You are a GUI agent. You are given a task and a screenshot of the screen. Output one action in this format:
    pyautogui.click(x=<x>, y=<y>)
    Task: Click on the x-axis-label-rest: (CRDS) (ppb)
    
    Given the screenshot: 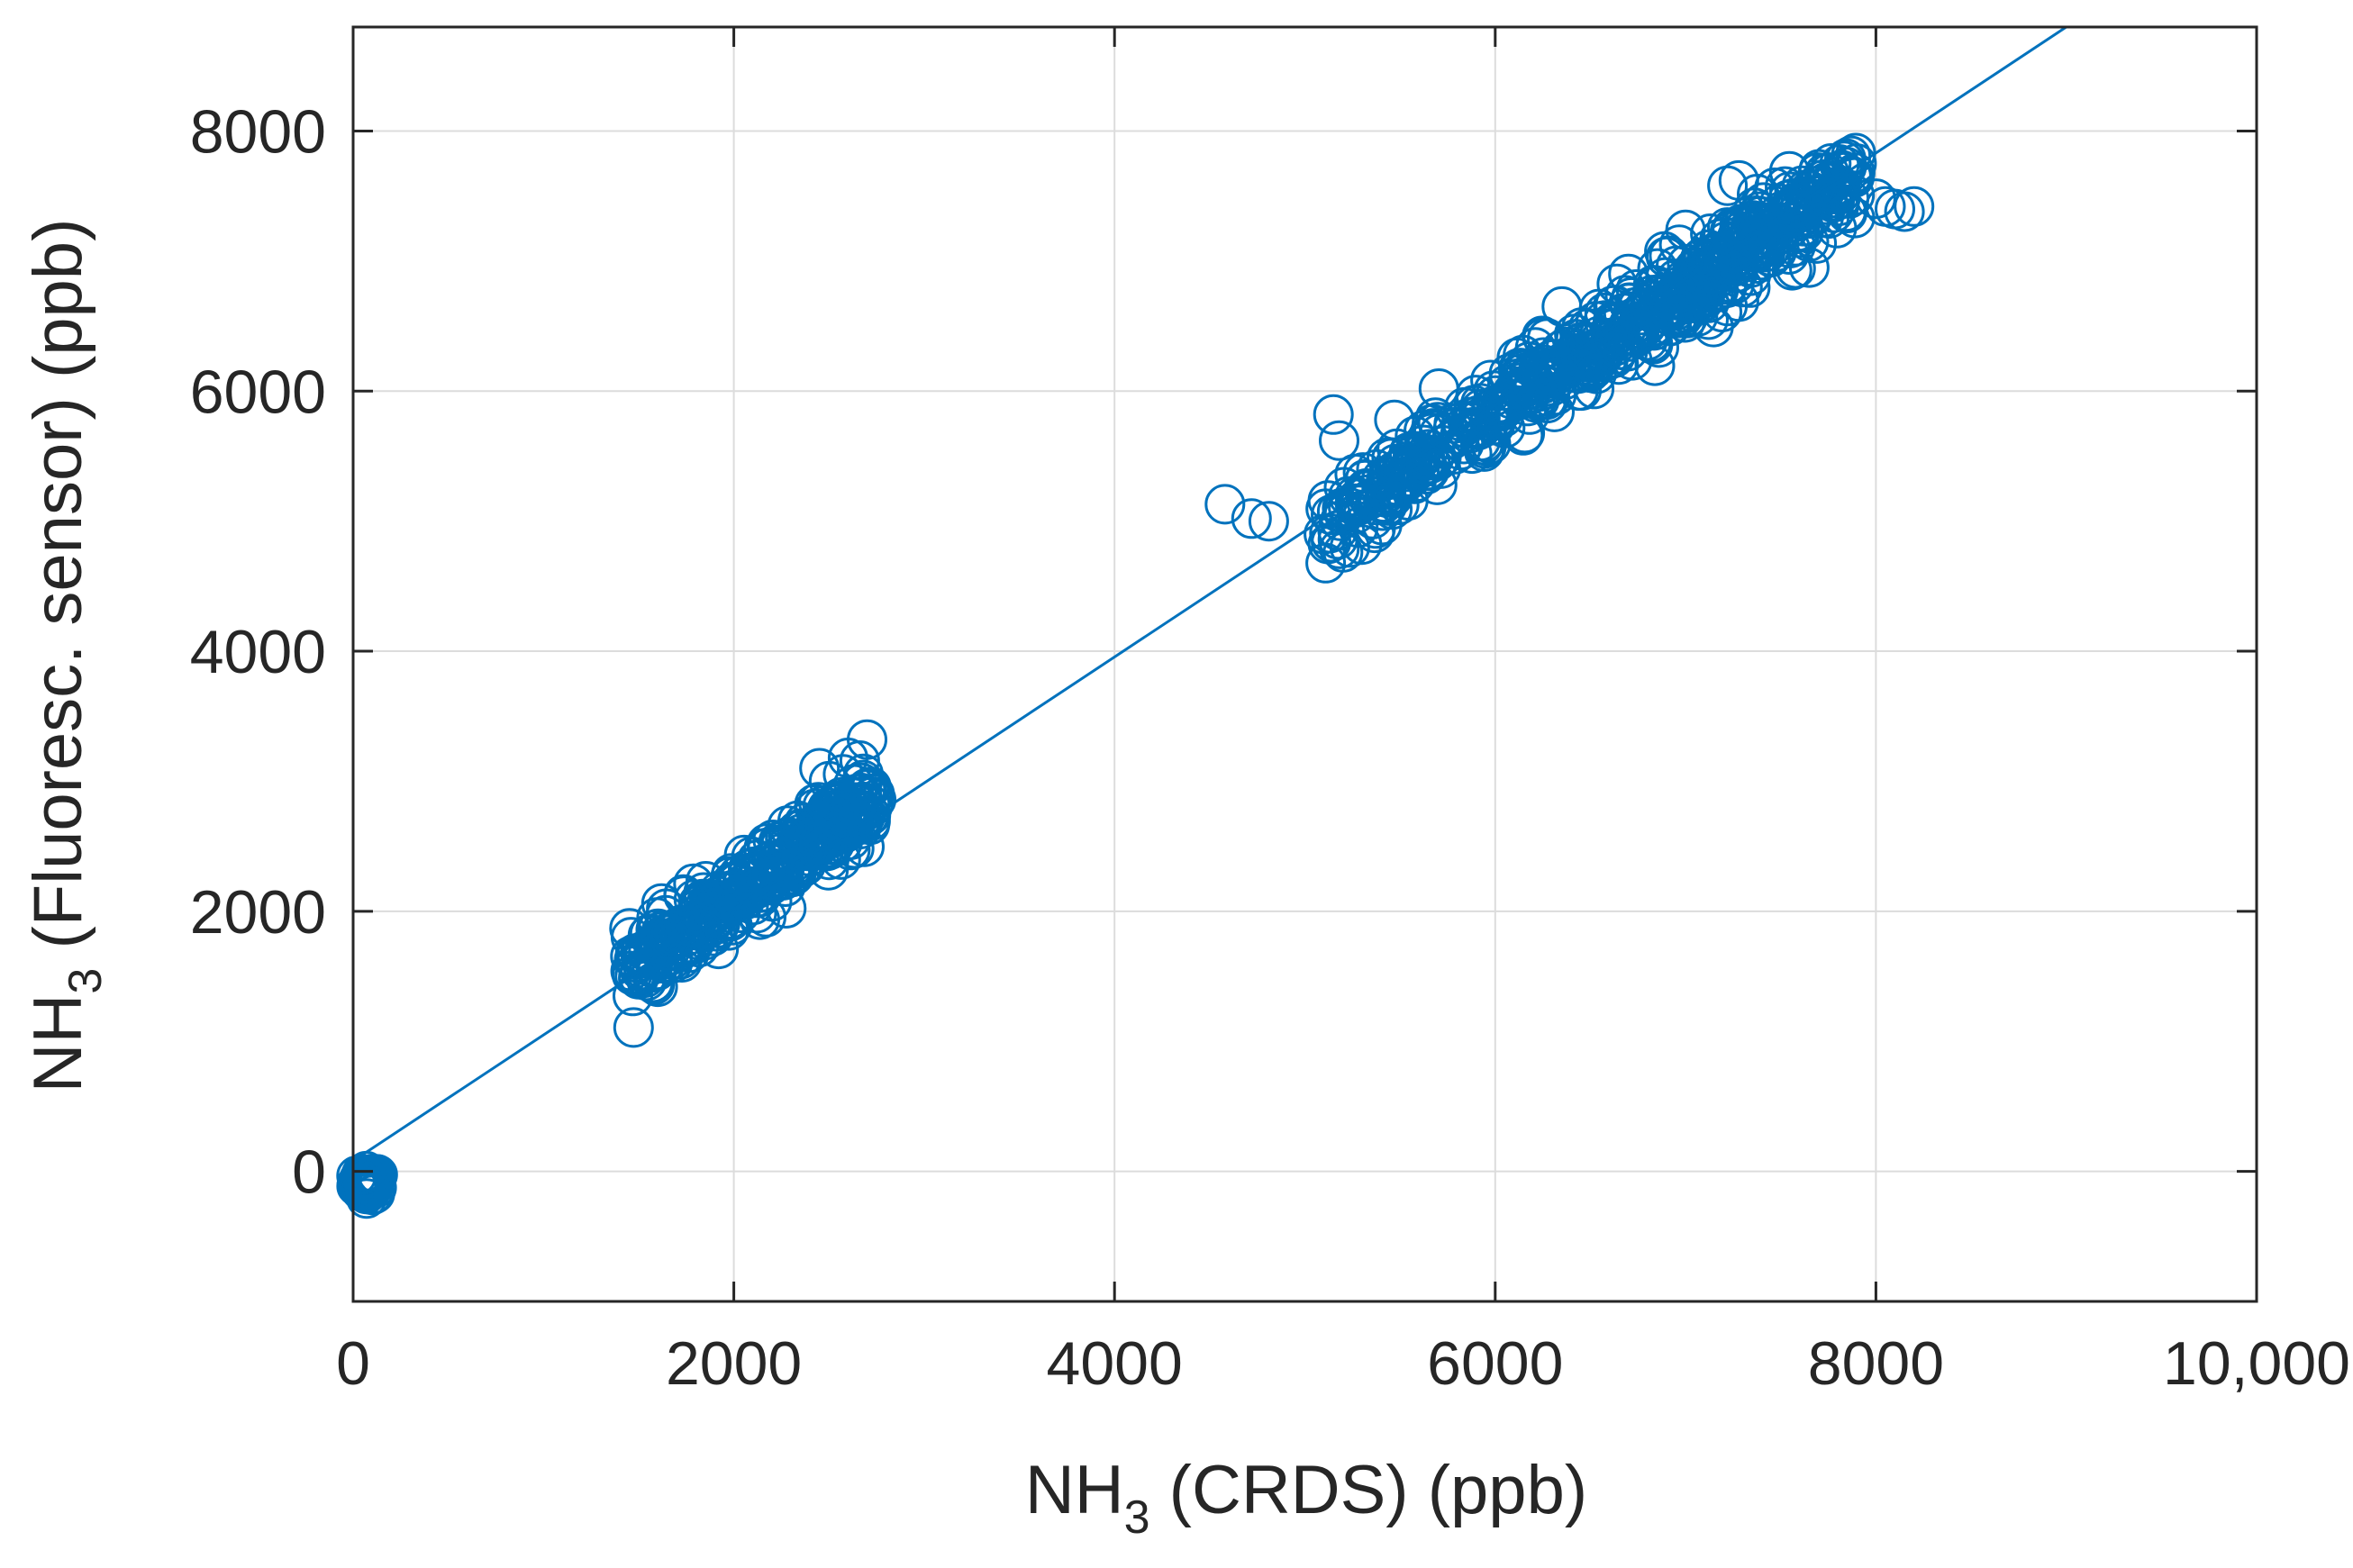 What is the action you would take?
    pyautogui.click(x=1369, y=1490)
    